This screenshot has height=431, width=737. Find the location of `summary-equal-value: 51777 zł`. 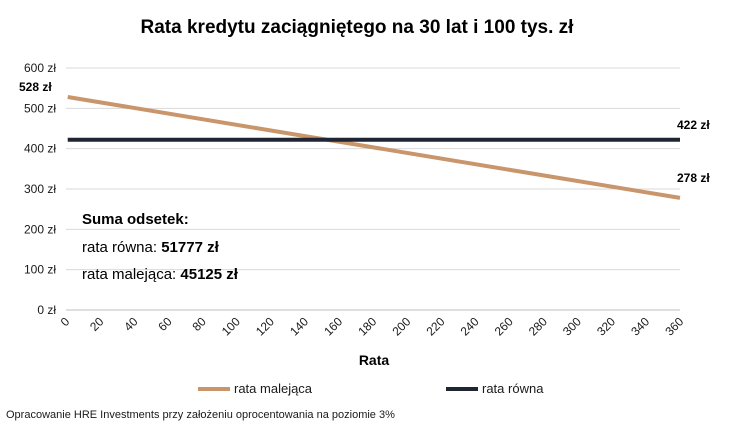

summary-equal-value: 51777 zł is located at coordinates (190, 247).